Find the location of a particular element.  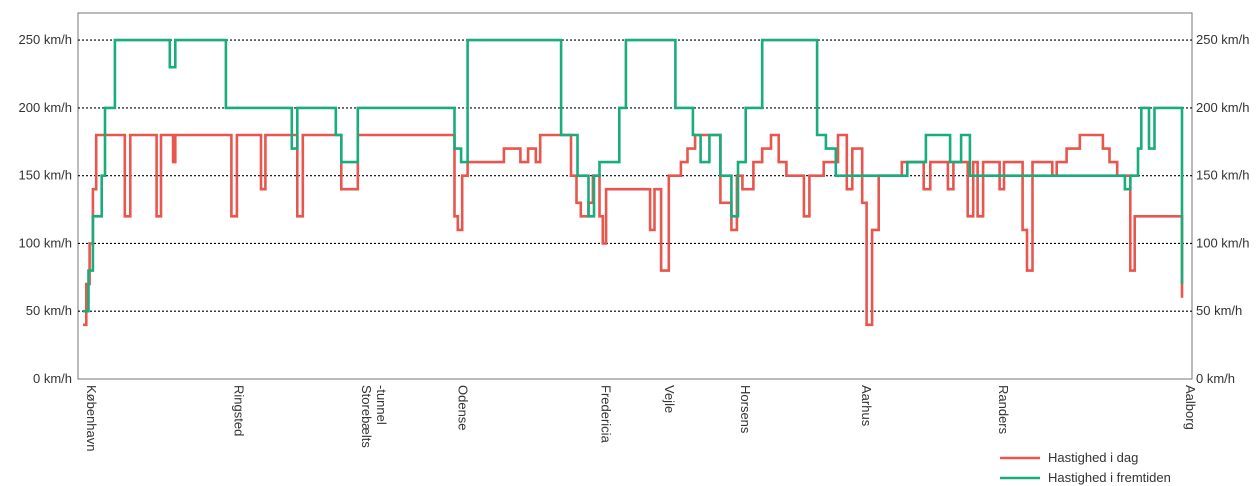

station-label: Odense is located at coordinates (462, 408).